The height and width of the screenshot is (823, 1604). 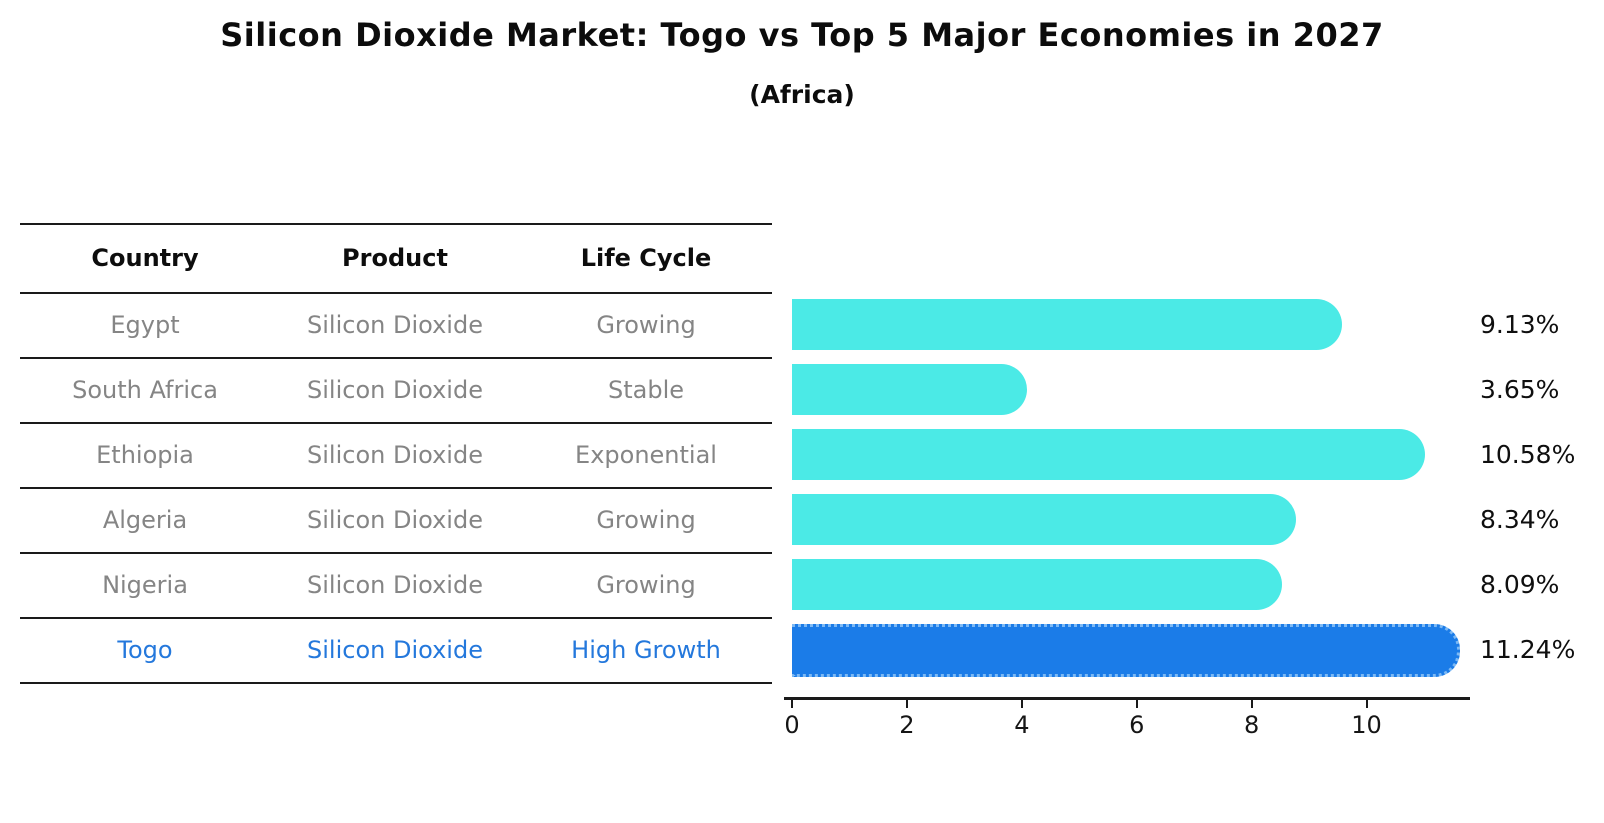 What do you see at coordinates (1366, 725) in the screenshot?
I see `x-tick-label: 10` at bounding box center [1366, 725].